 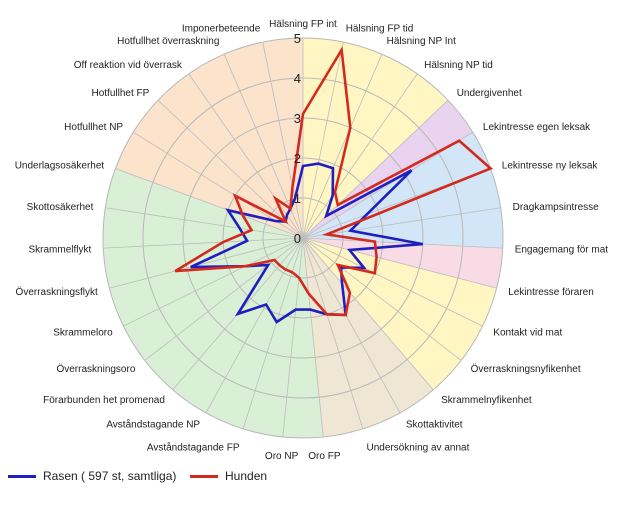 I want to click on legend-swatch-hunden, so click(x=204, y=476).